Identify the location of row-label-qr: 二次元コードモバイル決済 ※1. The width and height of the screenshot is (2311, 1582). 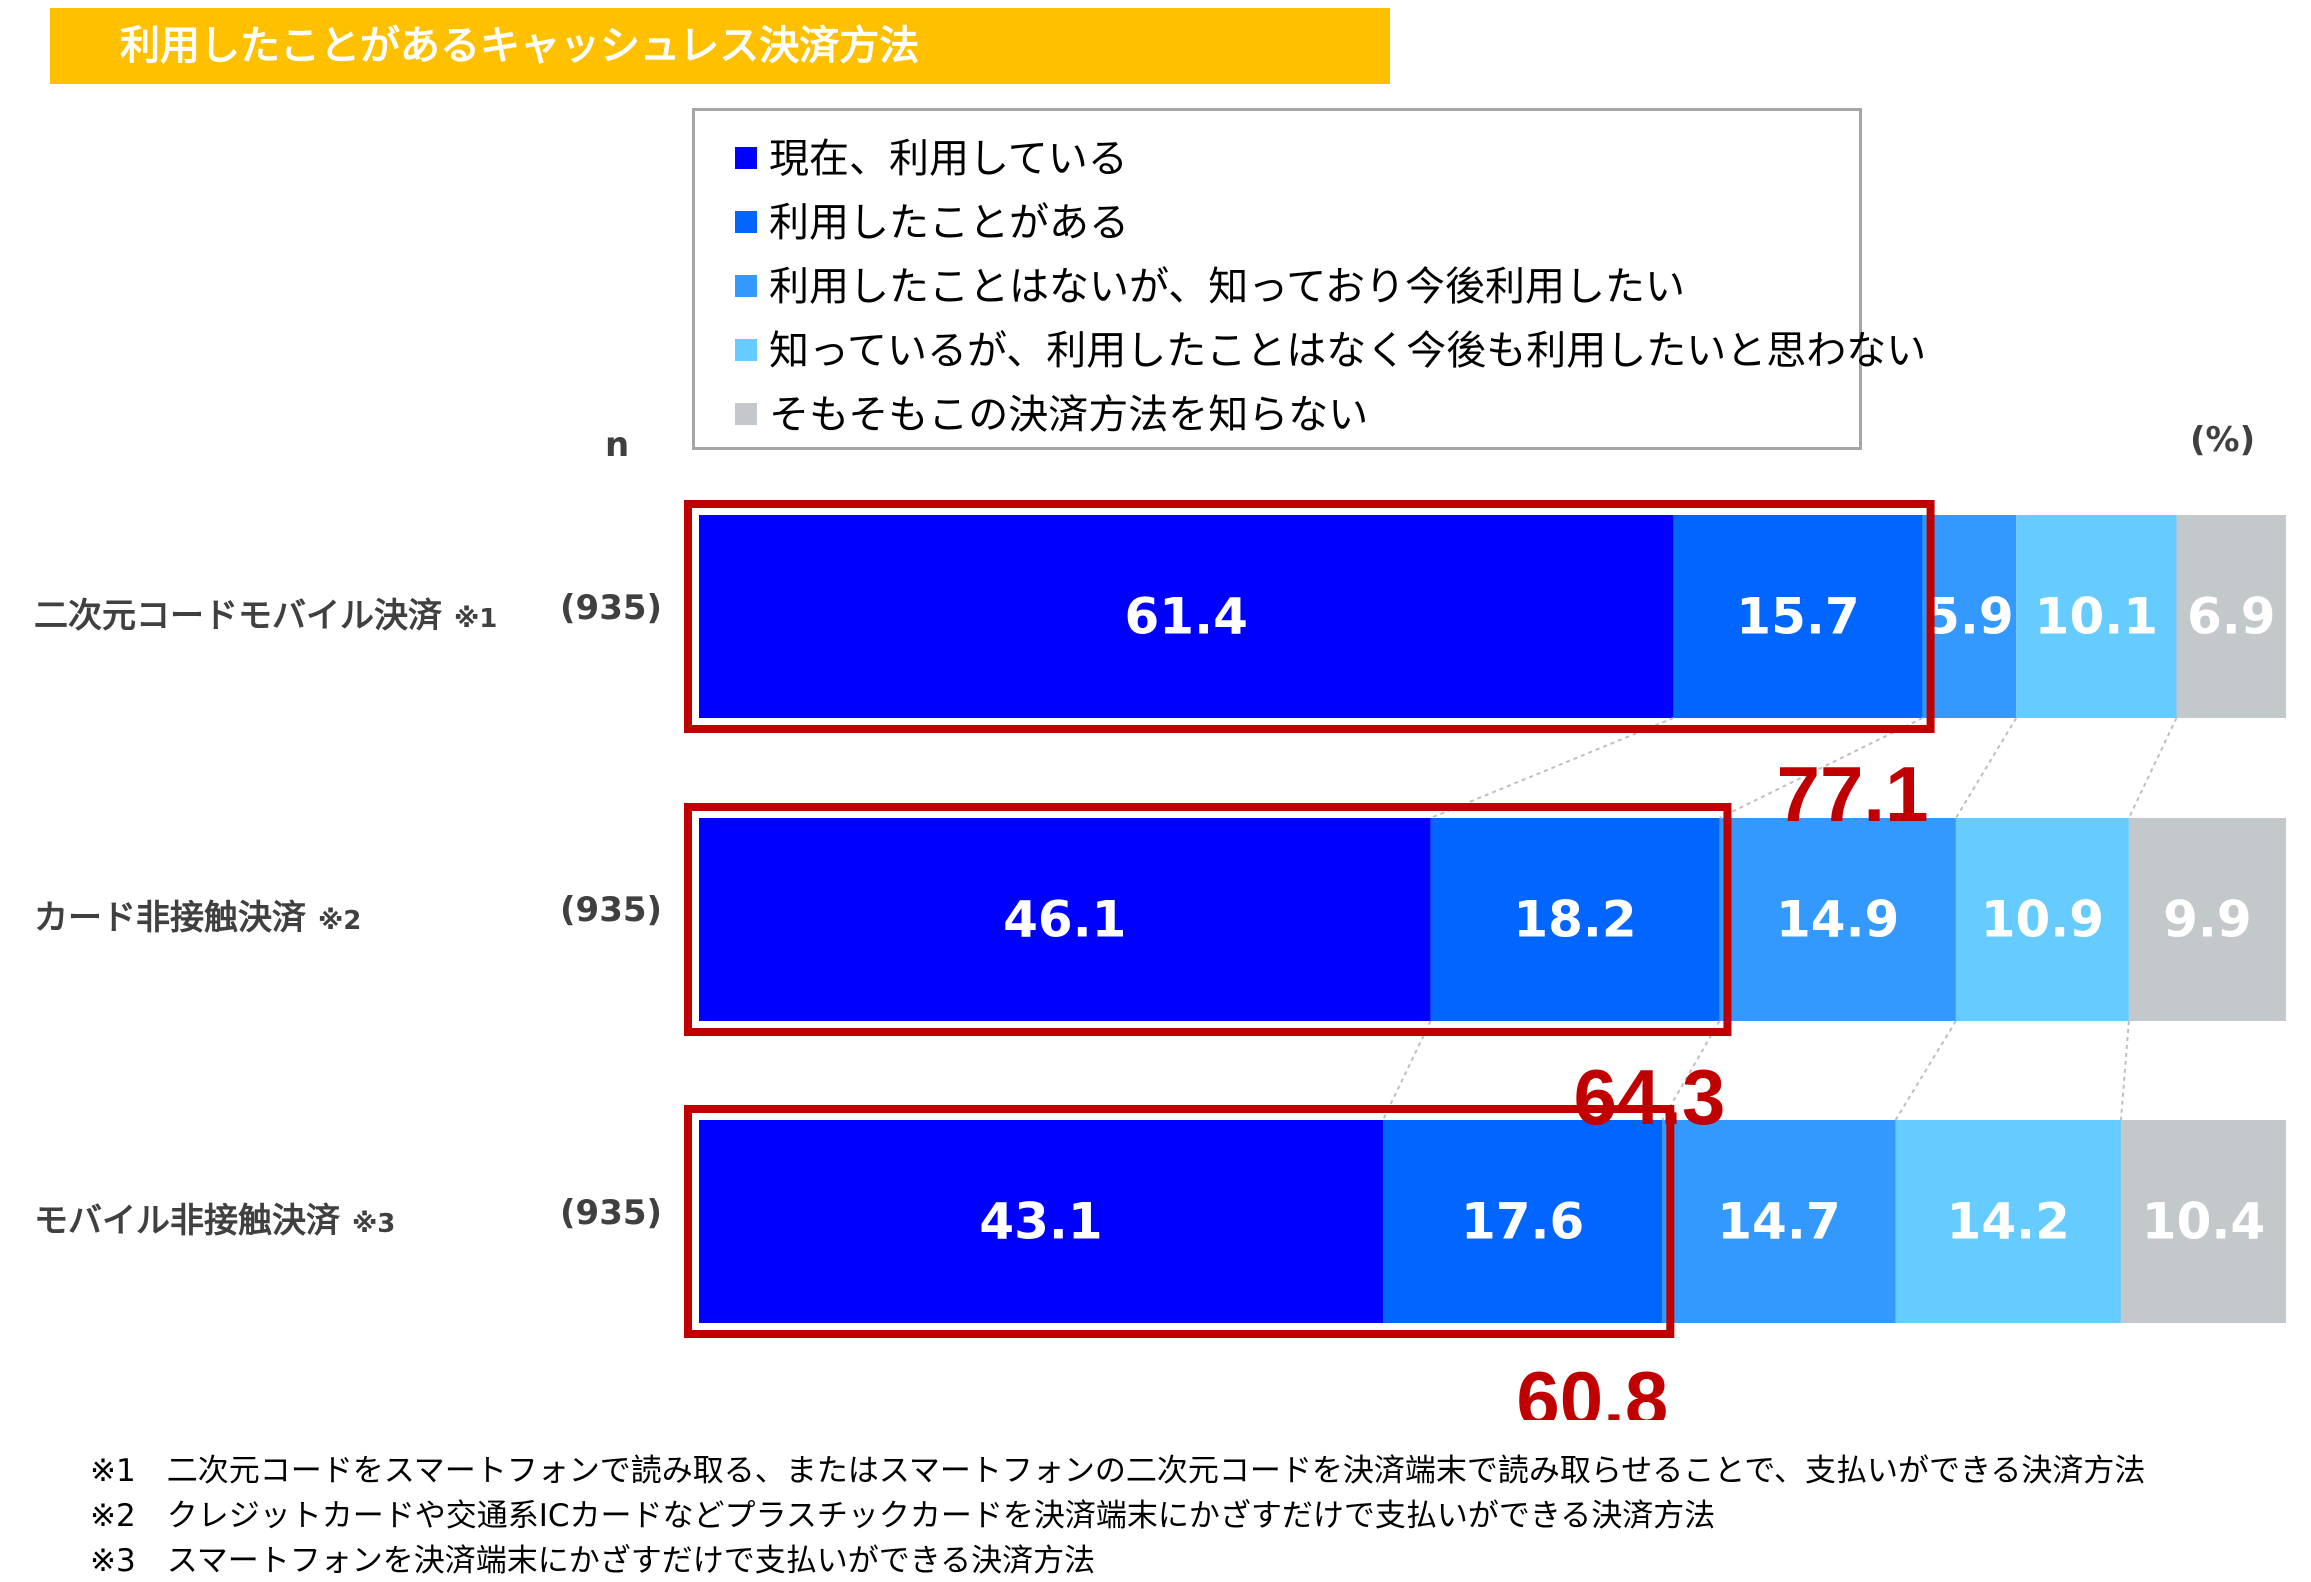
(265, 612).